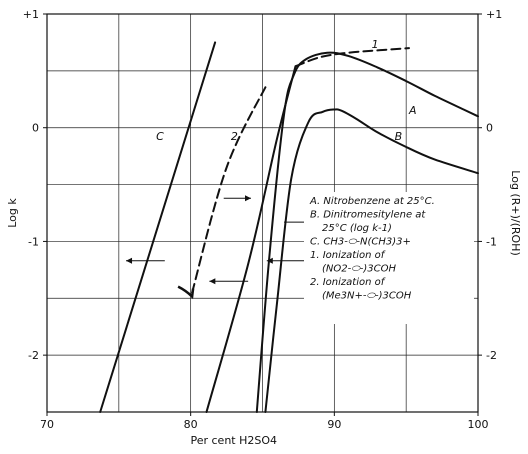 This screenshot has height=454, width=528. What do you see at coordinates (160, 136) in the screenshot?
I see `curve-label-c: C` at bounding box center [160, 136].